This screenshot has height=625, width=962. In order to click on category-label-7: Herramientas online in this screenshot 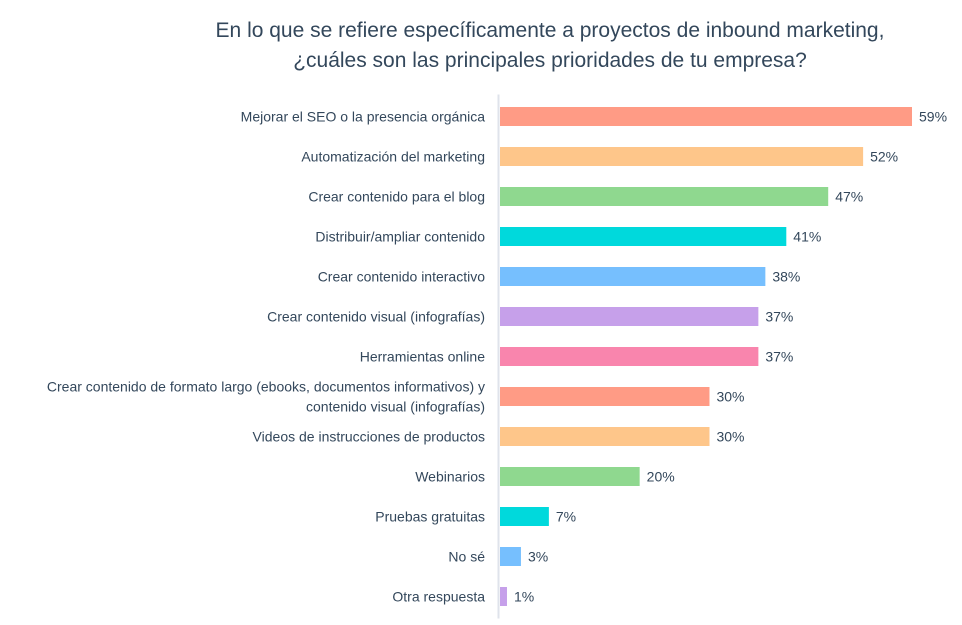, I will do `click(422, 357)`.